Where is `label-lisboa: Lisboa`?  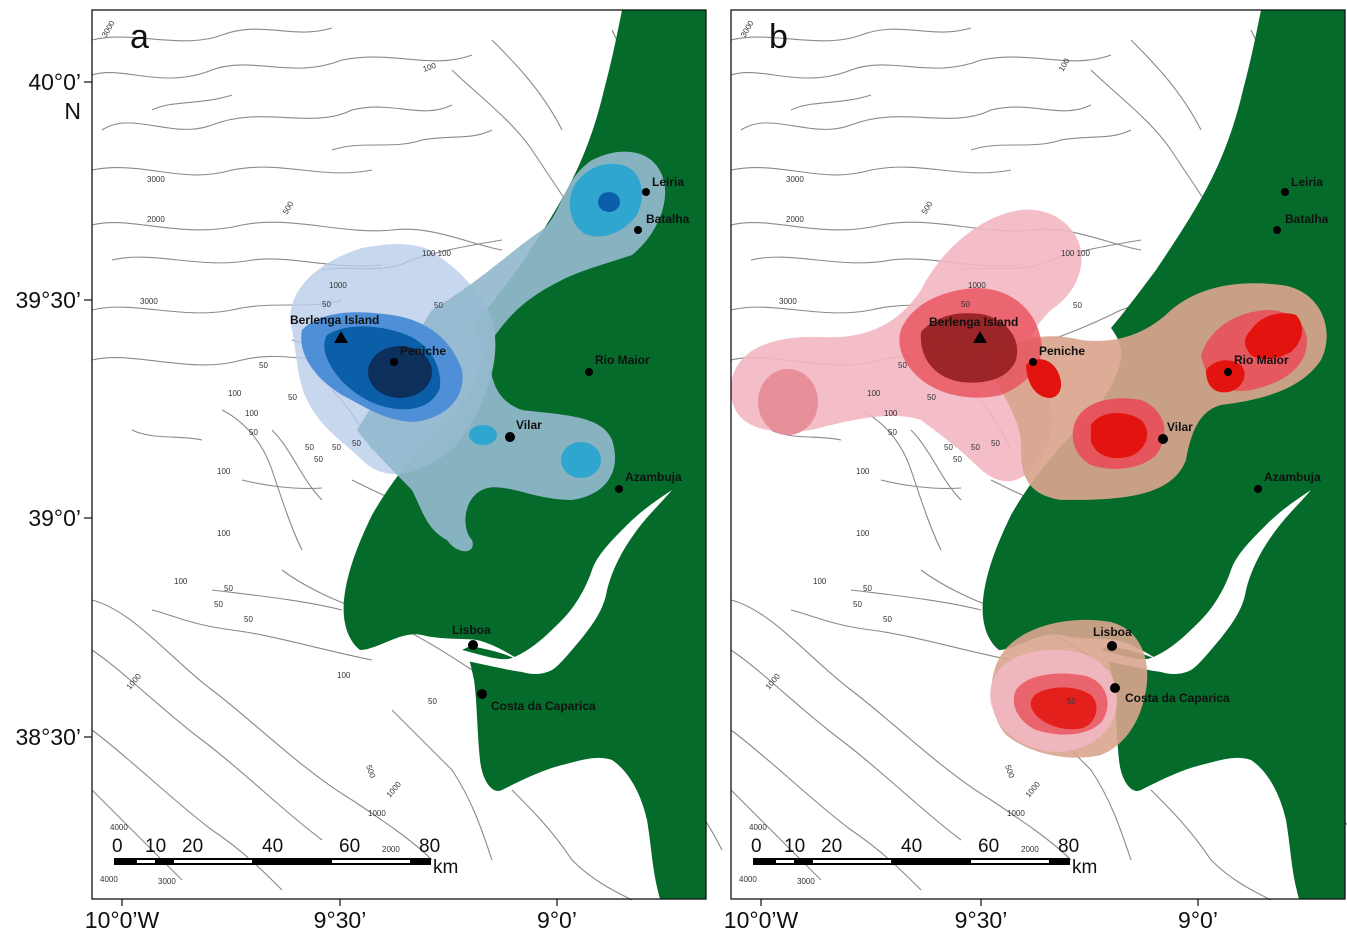
label-lisboa: Lisboa is located at coordinates (471, 630).